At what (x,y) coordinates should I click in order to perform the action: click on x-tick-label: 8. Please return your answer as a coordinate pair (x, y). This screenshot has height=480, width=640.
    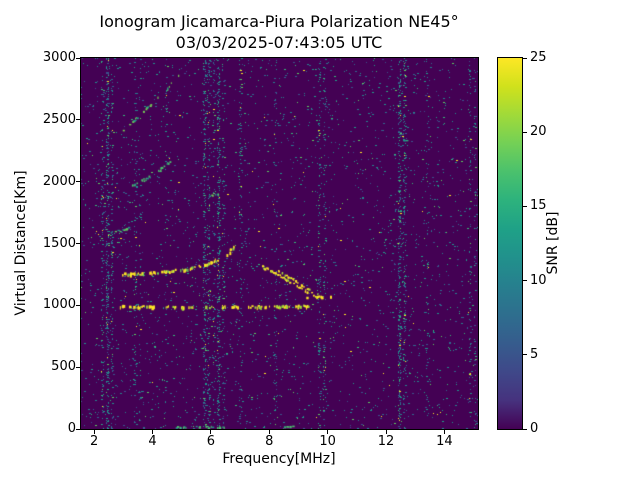
    Looking at the image, I should click on (269, 441).